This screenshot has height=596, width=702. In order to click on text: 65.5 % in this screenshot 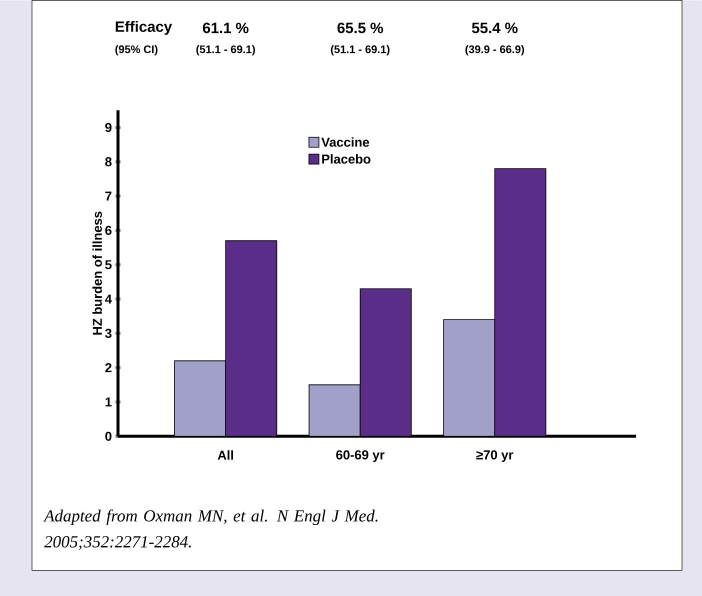, I will do `click(360, 28)`.